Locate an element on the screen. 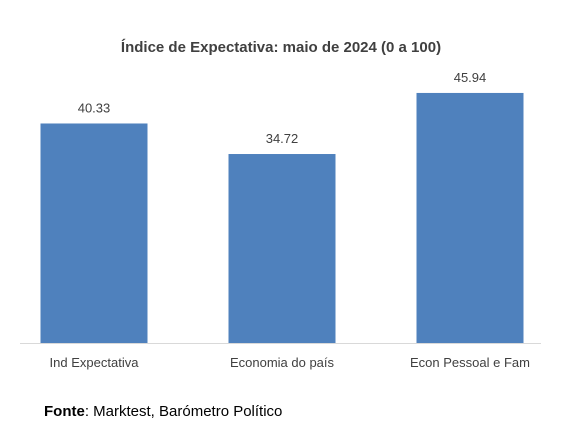  value-labels-group: 40.33 34.72 45.94 is located at coordinates (282, 108).